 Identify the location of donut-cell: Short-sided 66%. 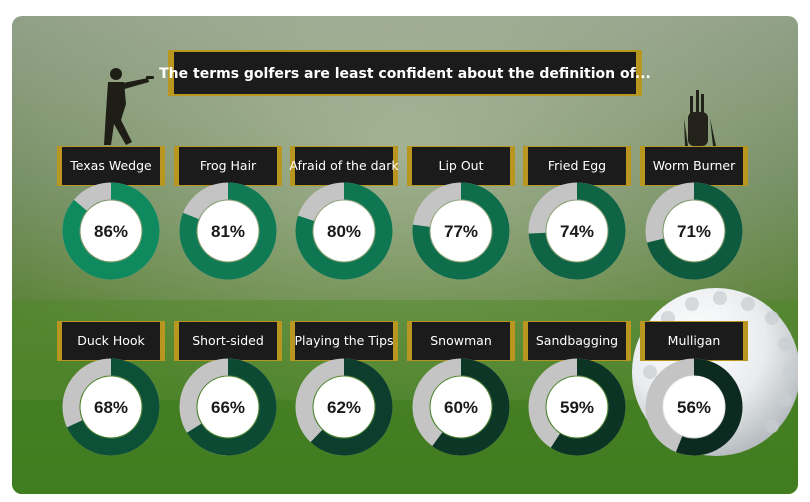
(228, 388).